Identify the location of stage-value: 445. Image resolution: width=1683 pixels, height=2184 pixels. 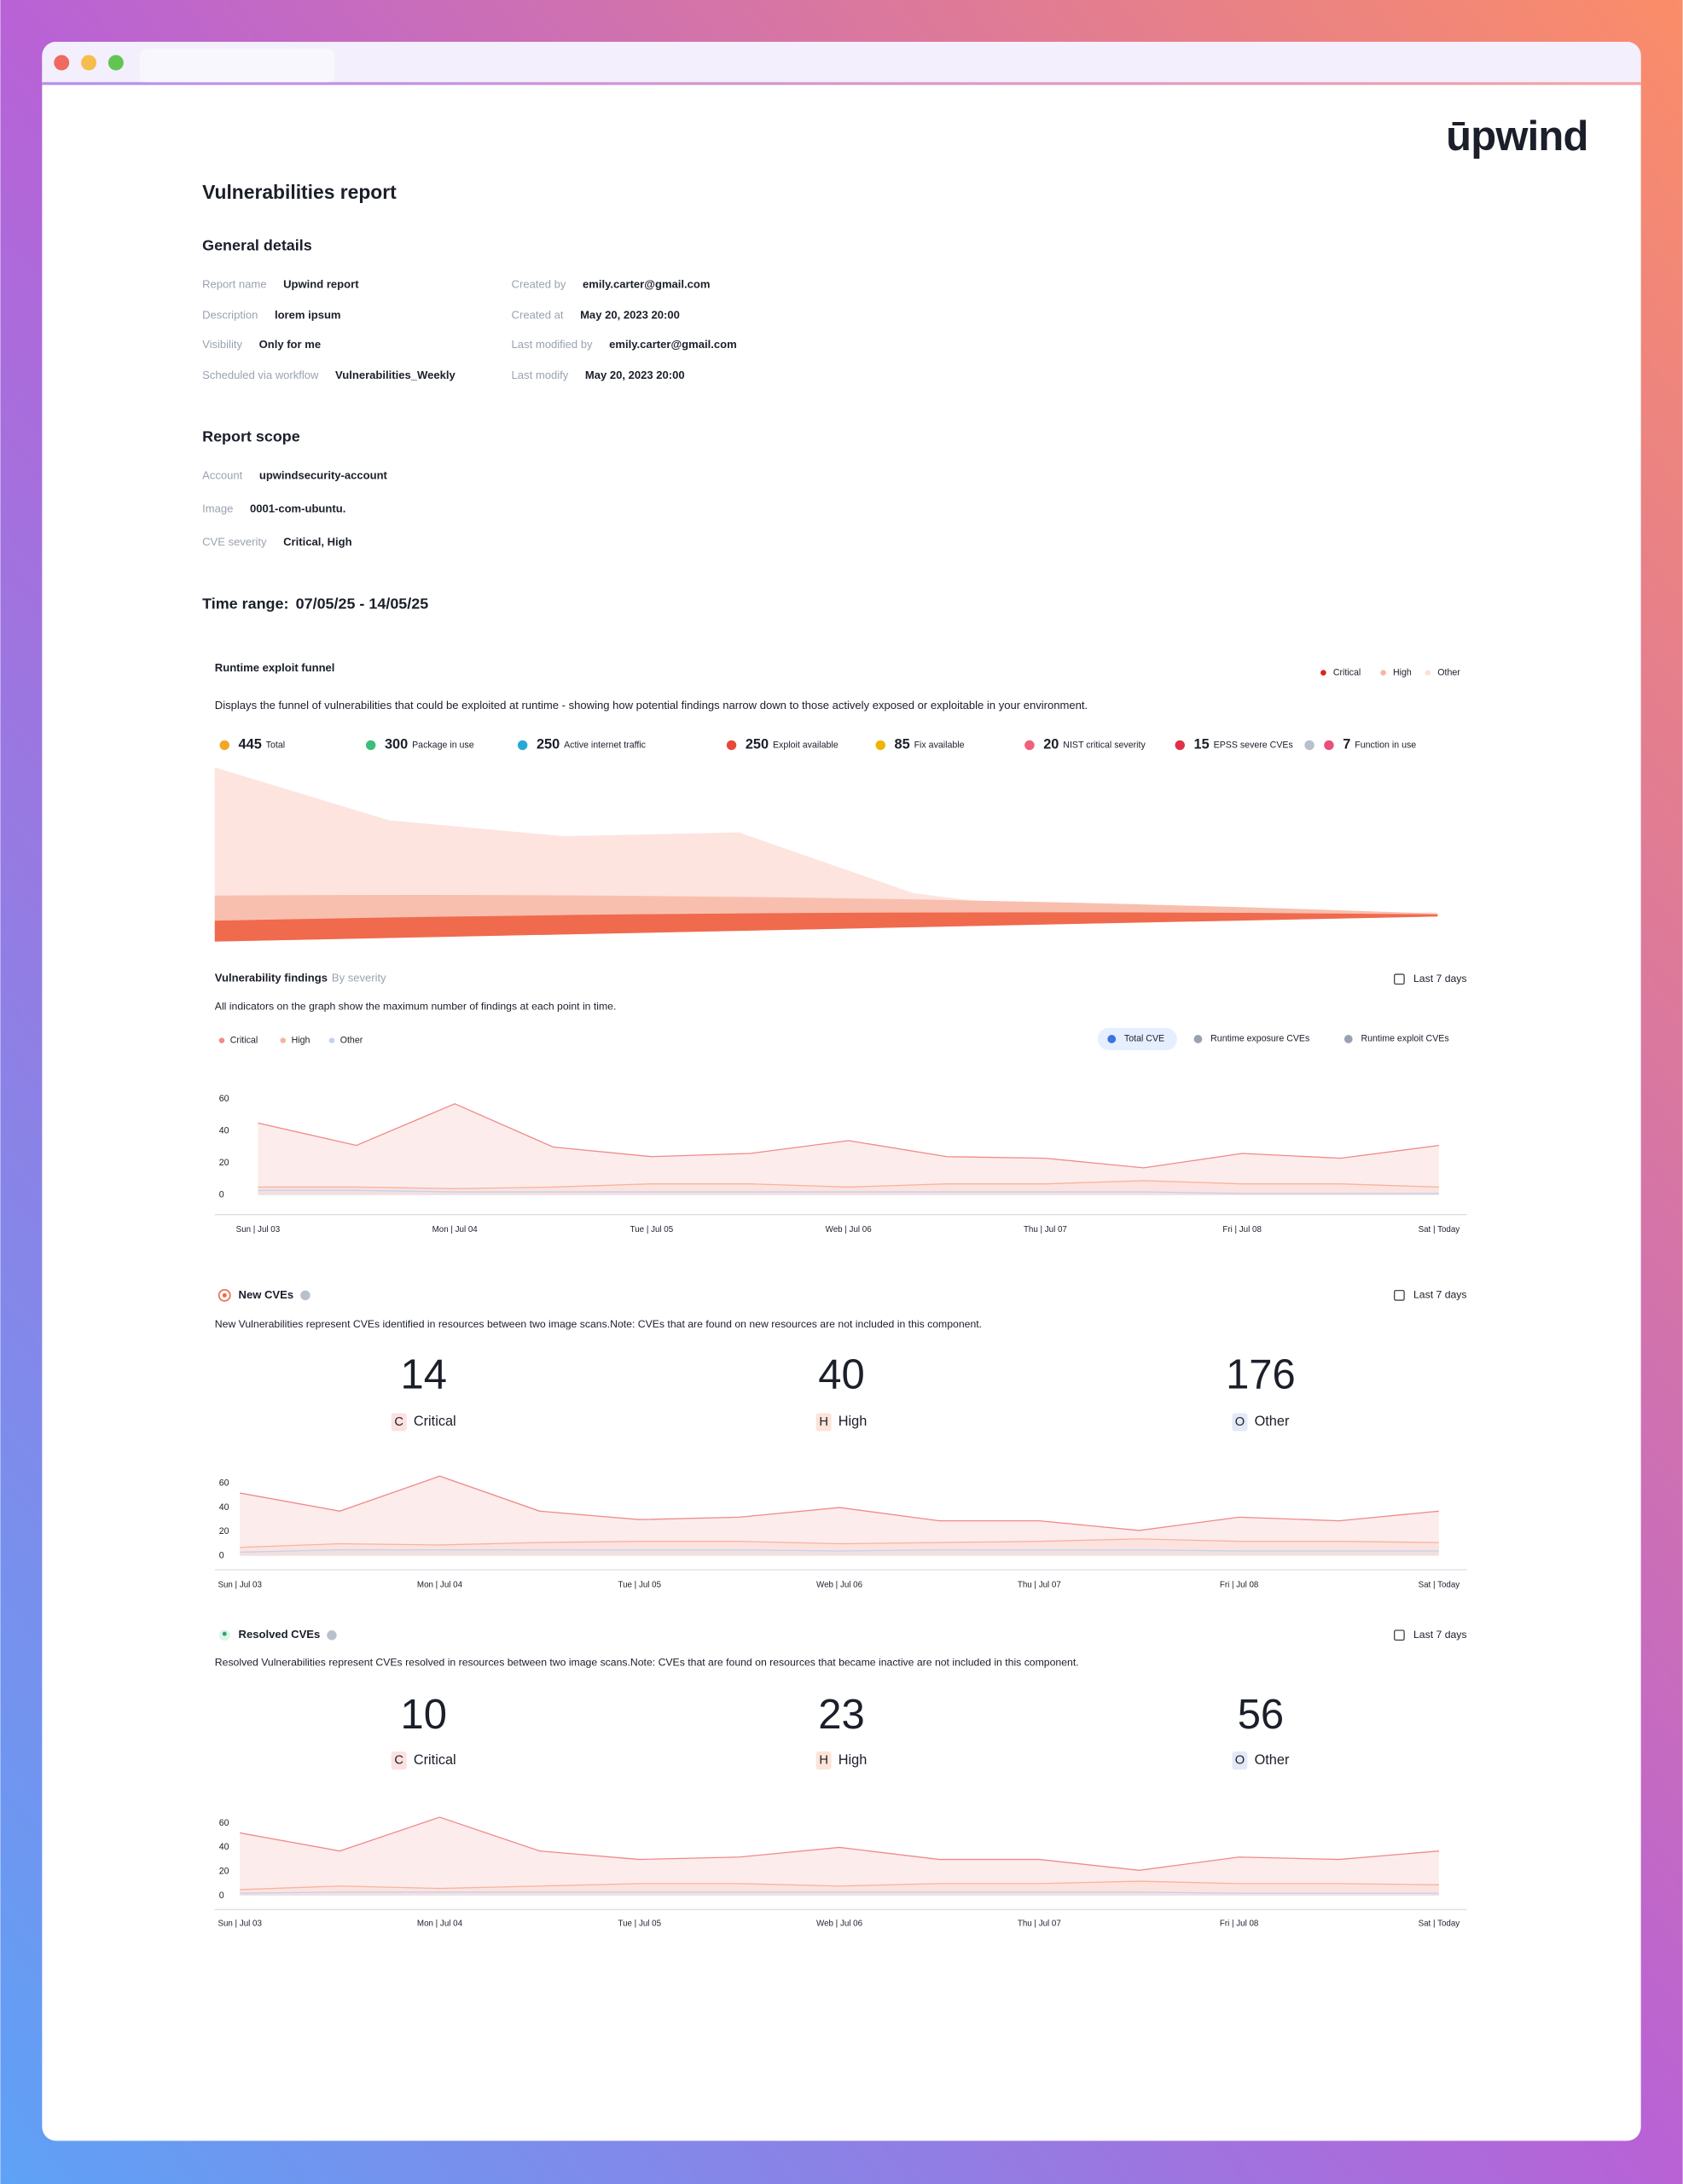
(250, 745).